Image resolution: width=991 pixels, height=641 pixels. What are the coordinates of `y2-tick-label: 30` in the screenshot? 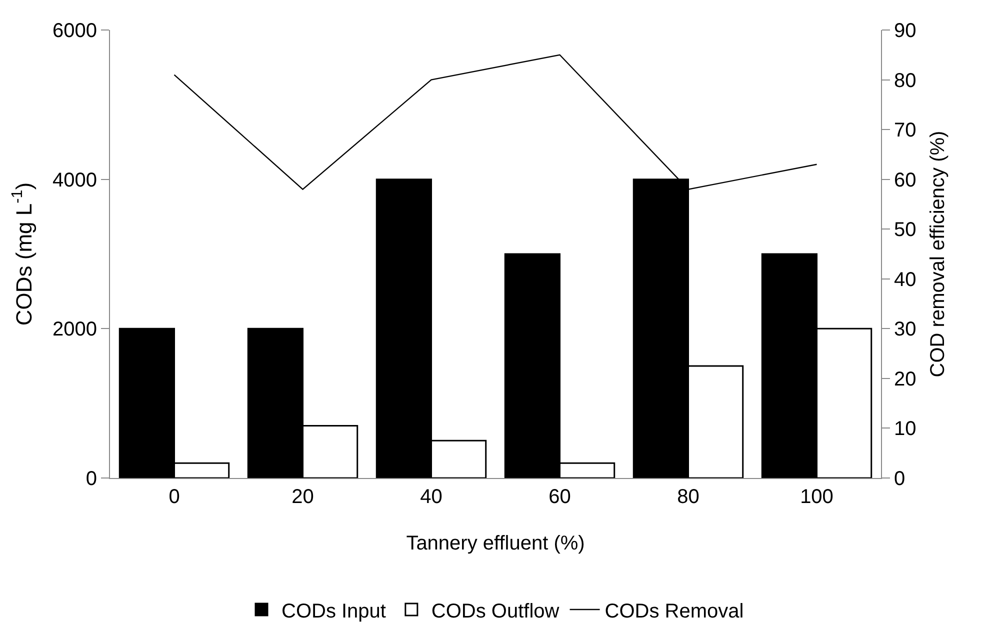 It's located at (905, 329).